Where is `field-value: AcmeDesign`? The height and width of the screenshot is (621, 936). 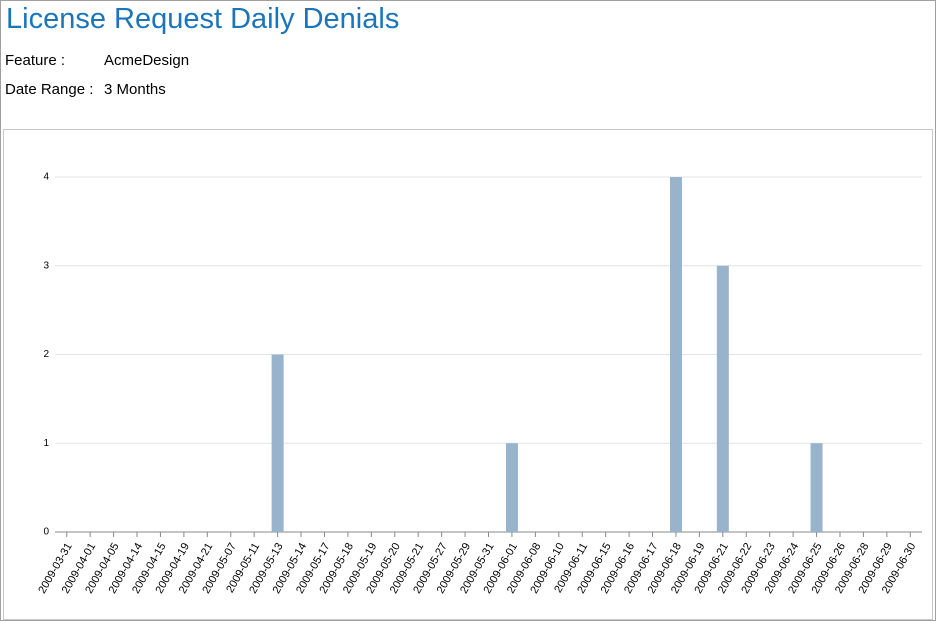 field-value: AcmeDesign is located at coordinates (147, 60).